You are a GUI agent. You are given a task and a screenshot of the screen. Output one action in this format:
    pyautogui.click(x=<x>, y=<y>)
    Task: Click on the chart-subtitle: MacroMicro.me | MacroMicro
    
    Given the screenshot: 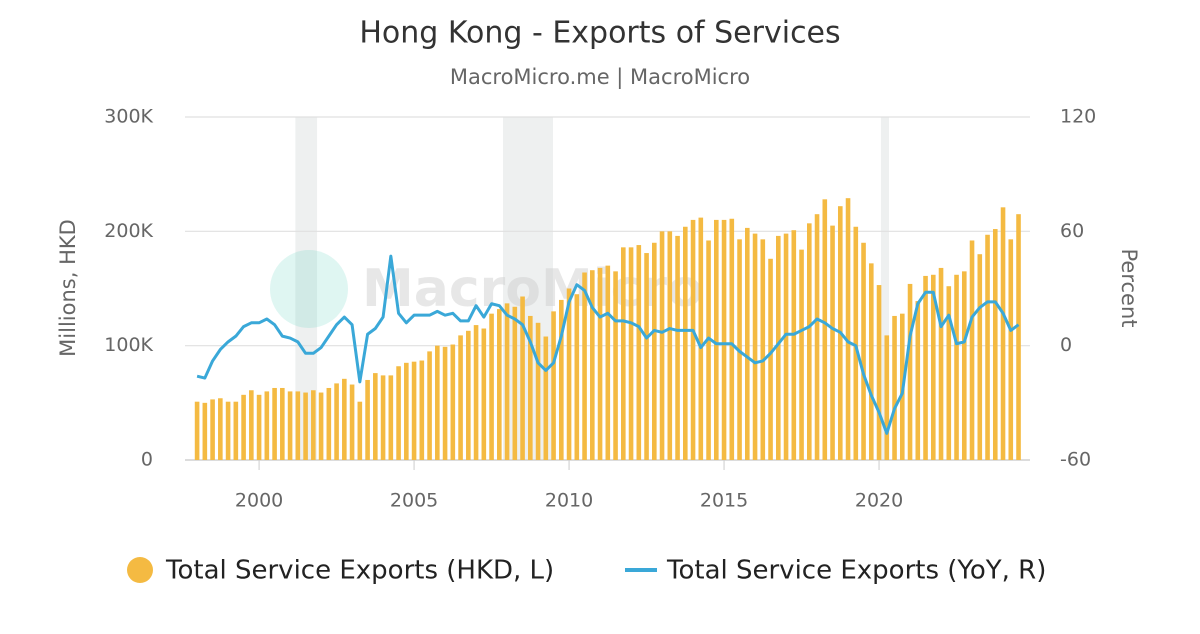 What is the action you would take?
    pyautogui.click(x=600, y=77)
    